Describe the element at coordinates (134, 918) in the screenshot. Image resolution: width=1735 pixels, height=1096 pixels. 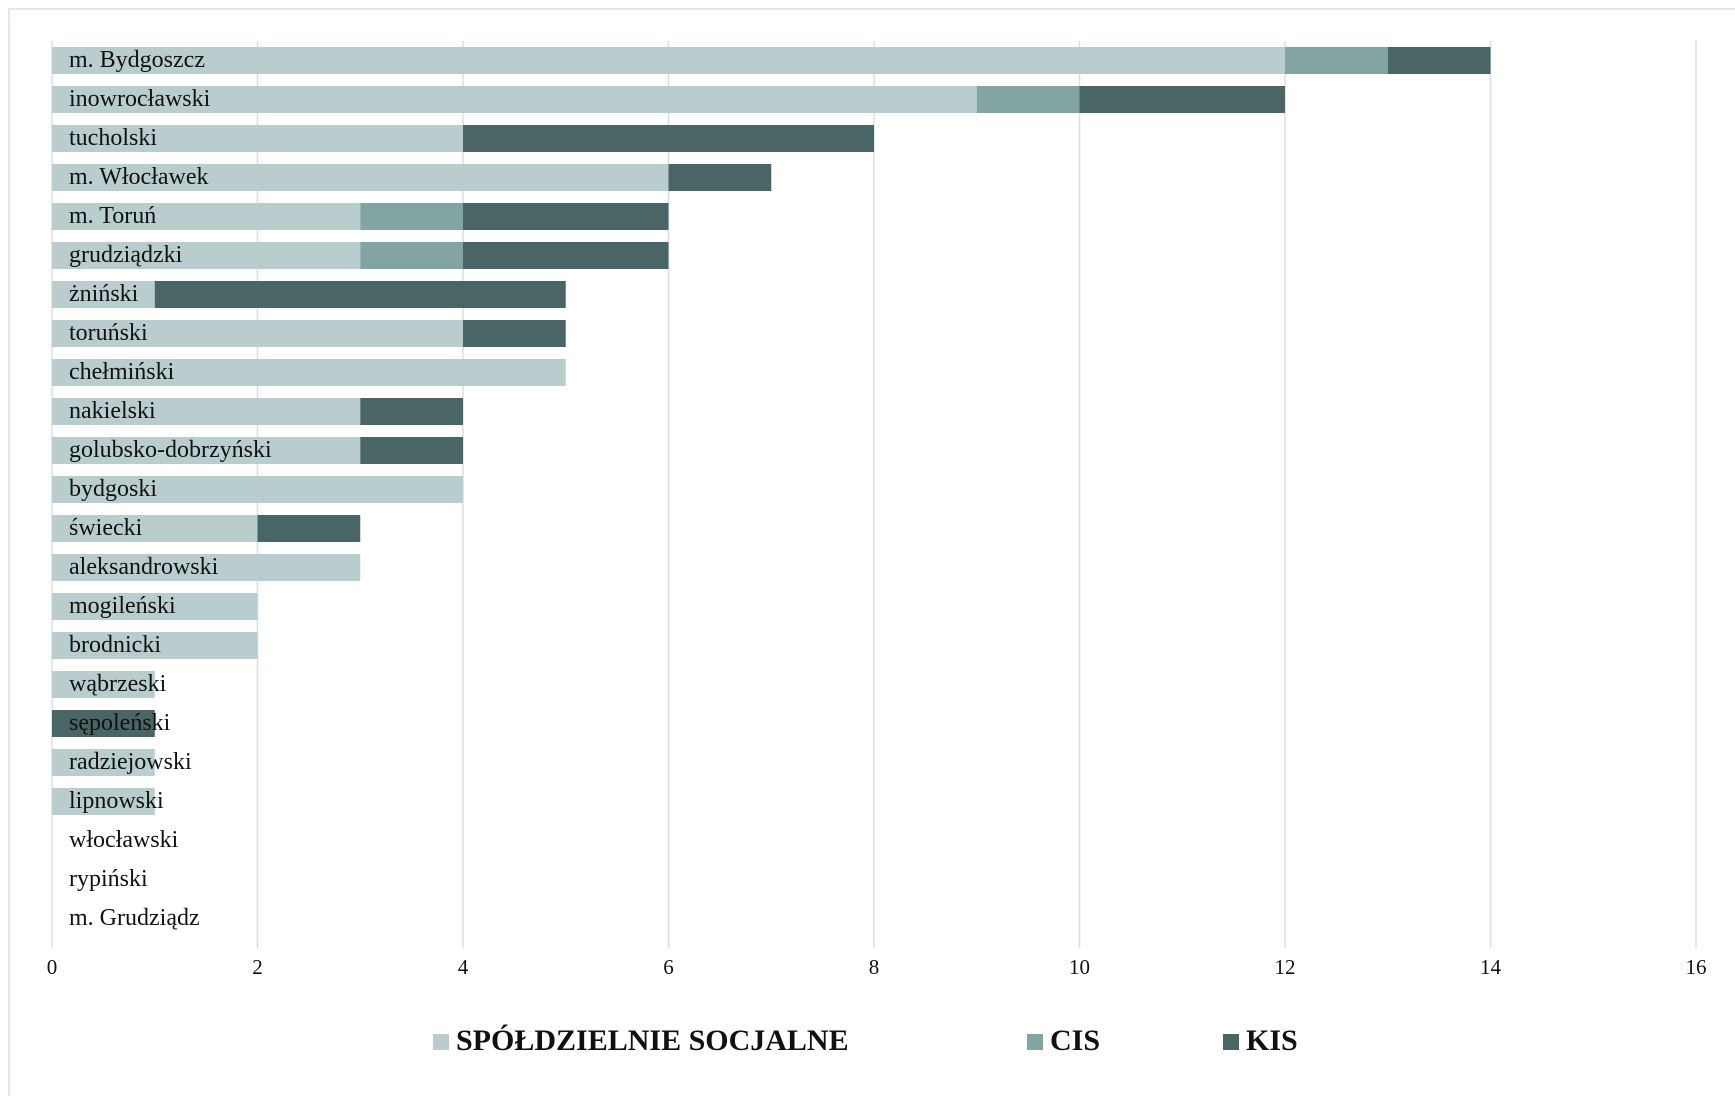
I see `category-label: m. Grudziądz` at that location.